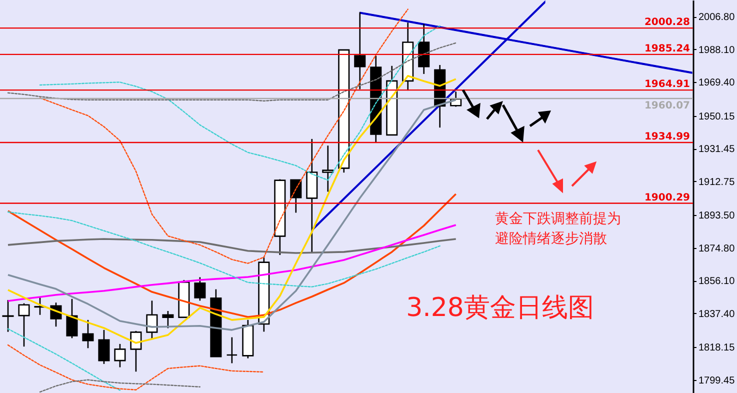 The height and width of the screenshot is (393, 737). I want to click on ref-line-label: 1964.91, so click(667, 84).